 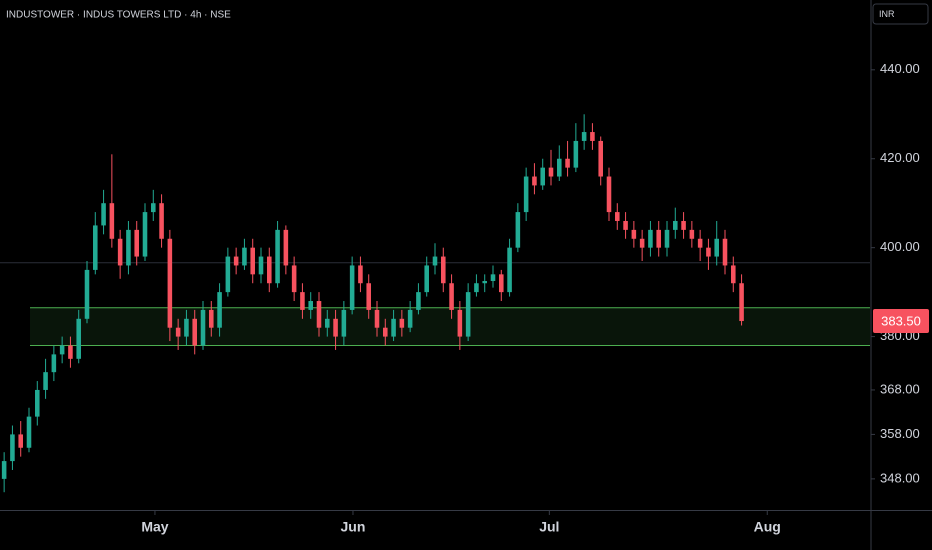 What do you see at coordinates (900, 157) in the screenshot?
I see `y-tick-label: 420.00` at bounding box center [900, 157].